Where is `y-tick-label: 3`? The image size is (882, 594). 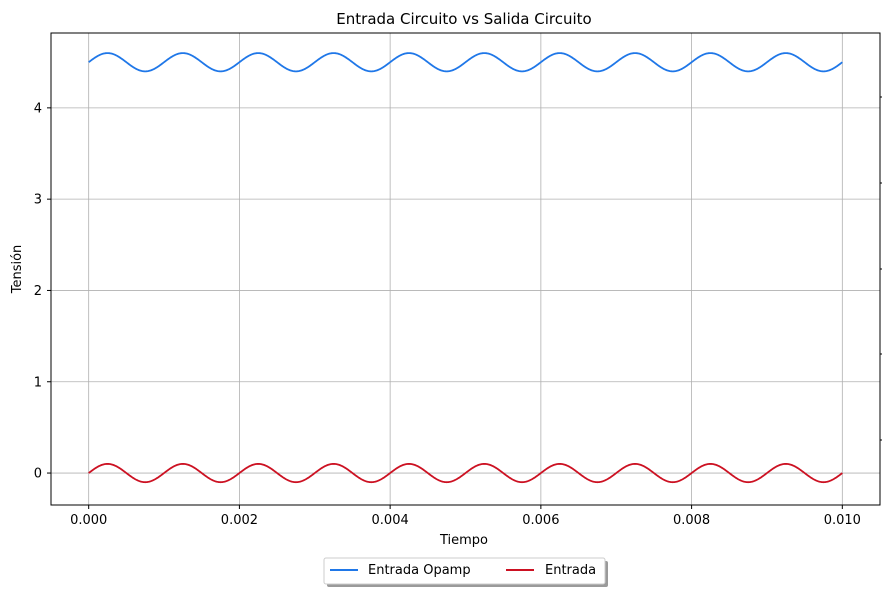 y-tick-label: 3 is located at coordinates (38, 200).